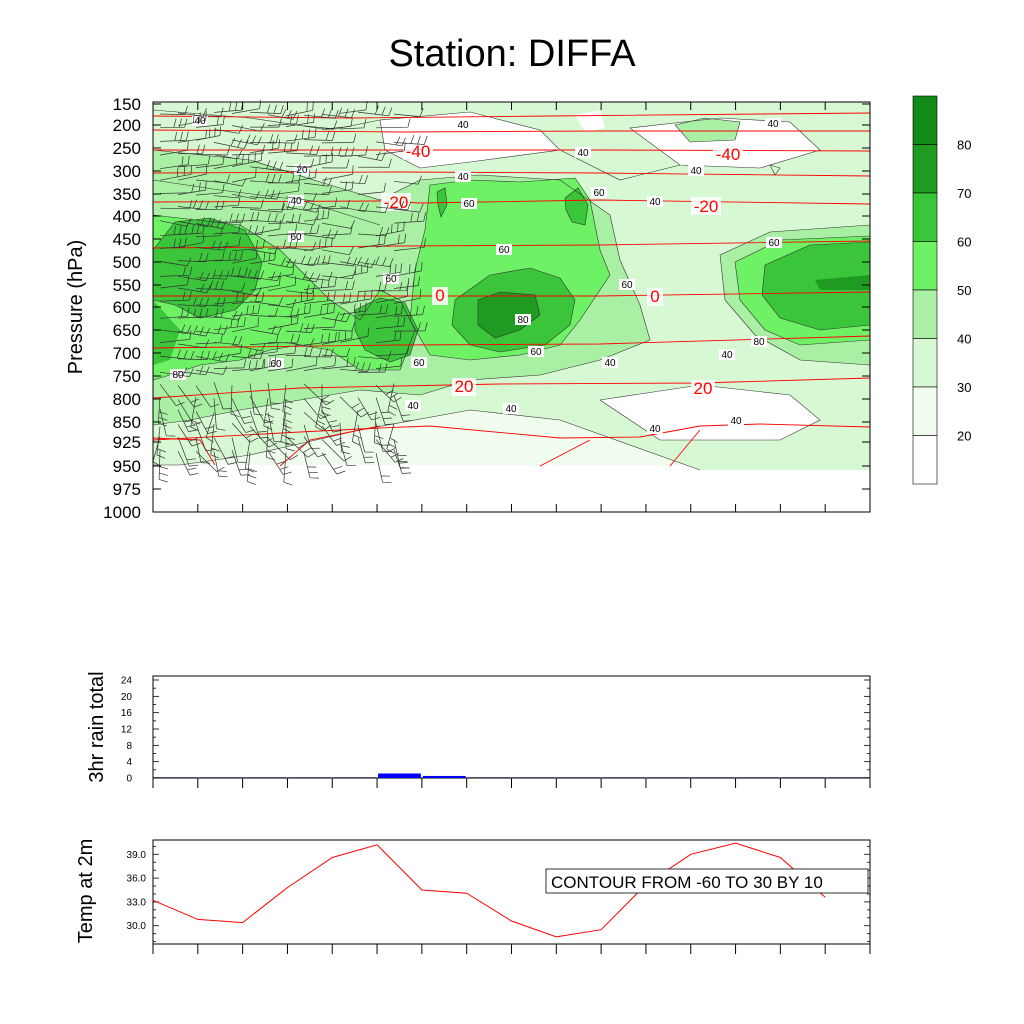 Image resolution: width=1024 pixels, height=1024 pixels. I want to click on colorbar-label: 70, so click(964, 193).